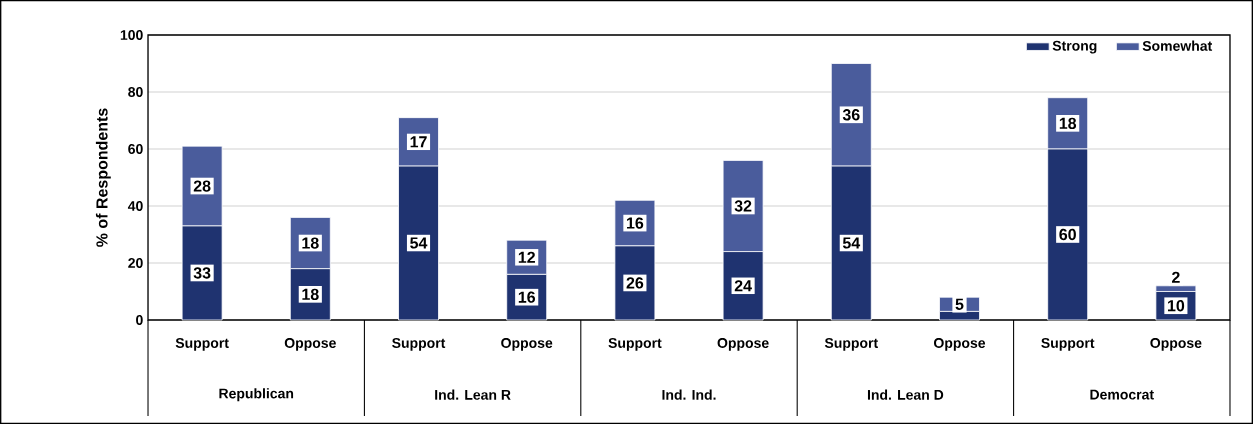 The image size is (1253, 424). What do you see at coordinates (851, 115) in the screenshot?
I see `data-label: 36` at bounding box center [851, 115].